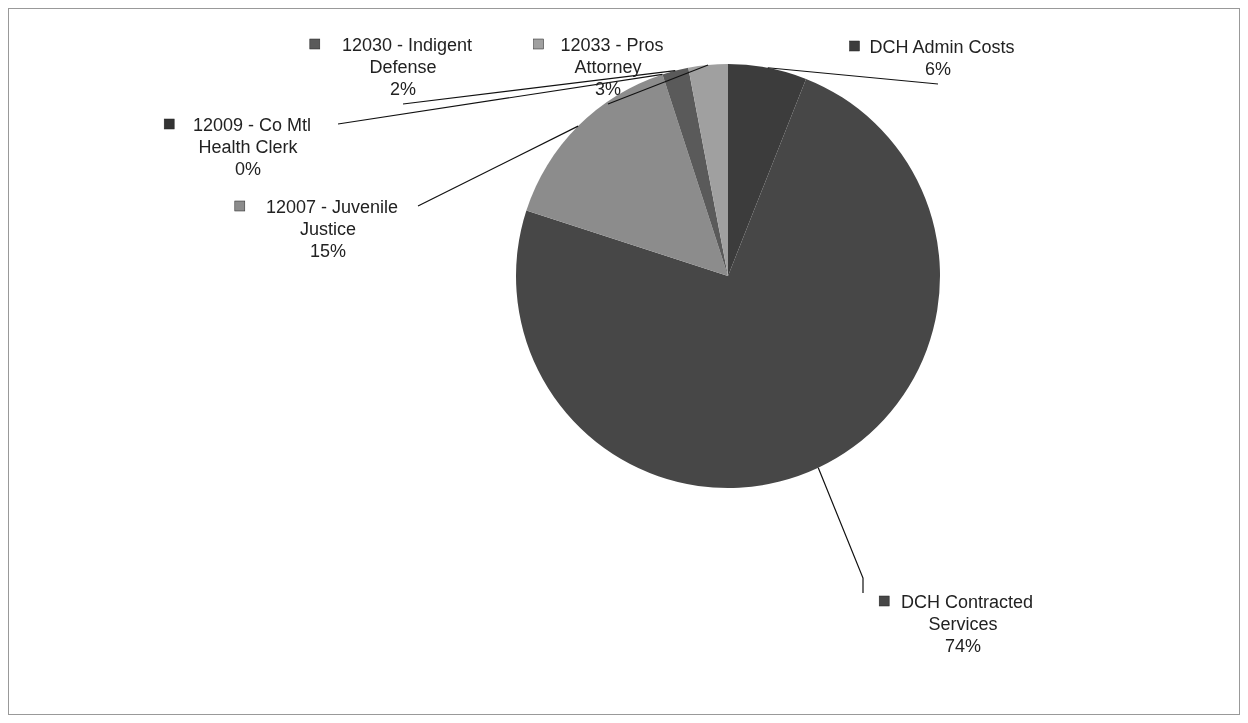  I want to click on legend-label: 12009 - Co Mtl Health Clerk, so click(252, 136).